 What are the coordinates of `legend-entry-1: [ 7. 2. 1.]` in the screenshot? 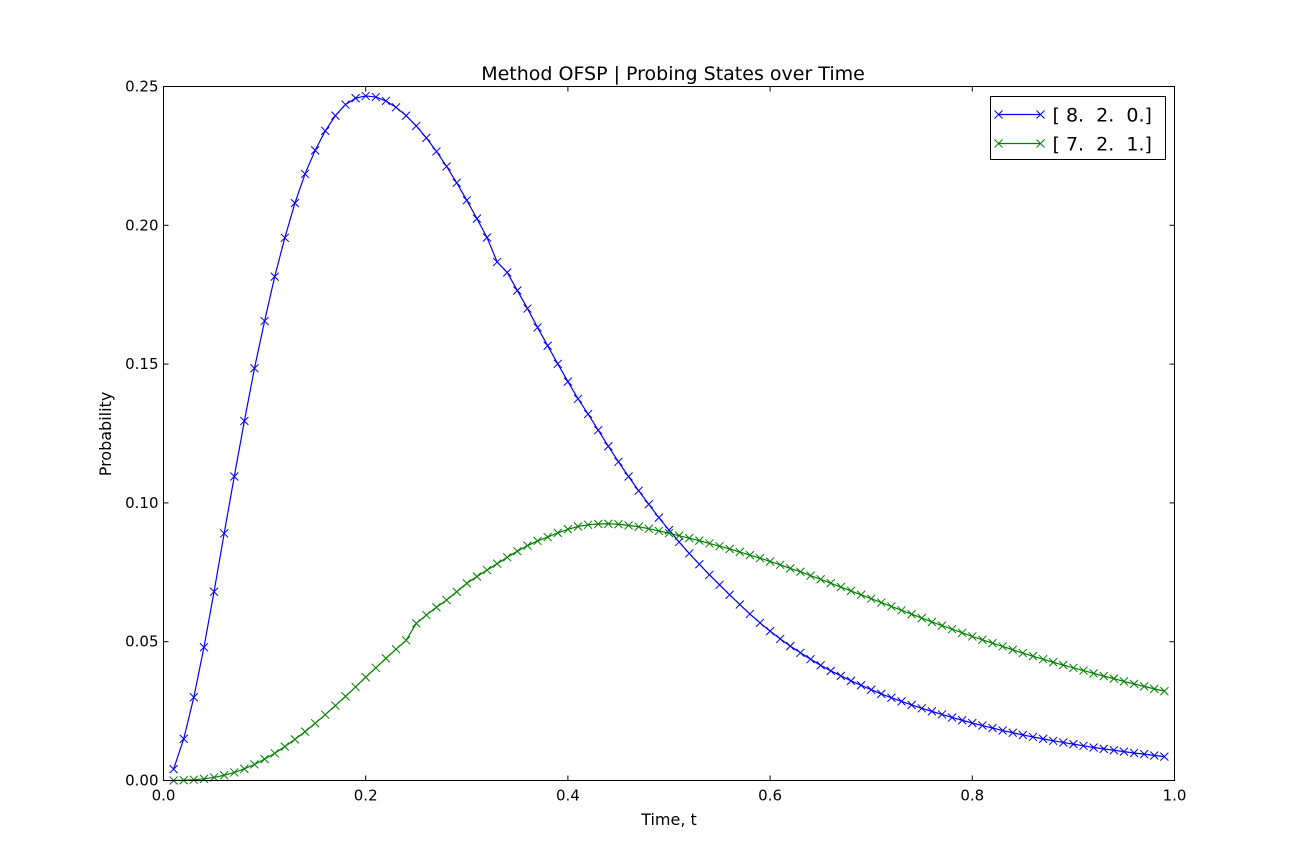 It's located at (1073, 145).